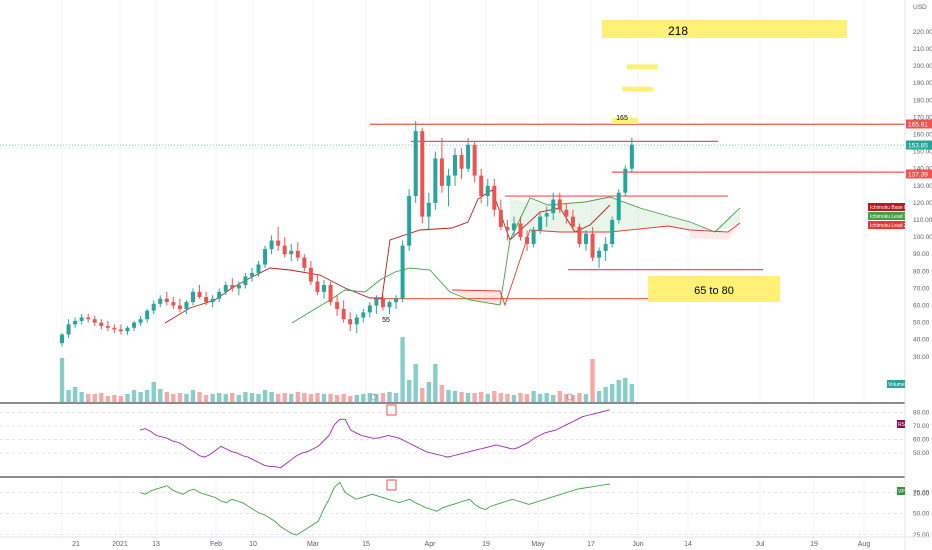  I want to click on price-tick: 170.00, so click(922, 117).